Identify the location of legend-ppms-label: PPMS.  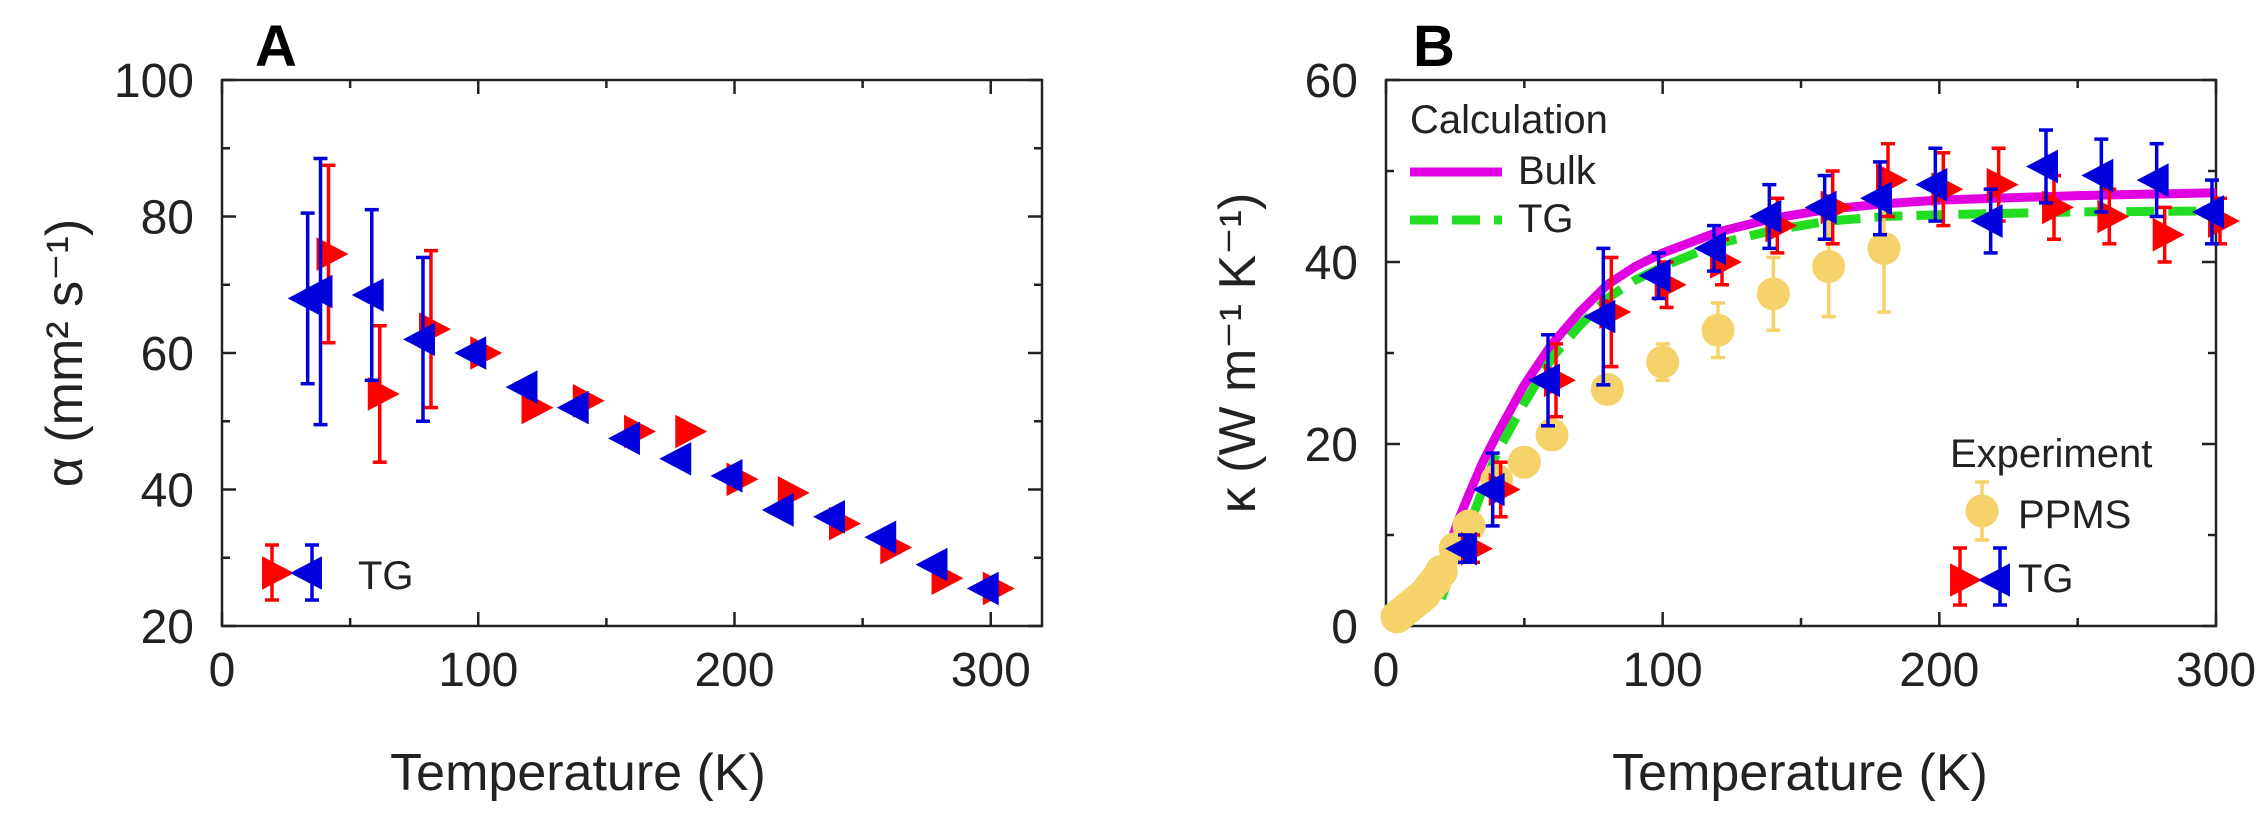
(2074, 515).